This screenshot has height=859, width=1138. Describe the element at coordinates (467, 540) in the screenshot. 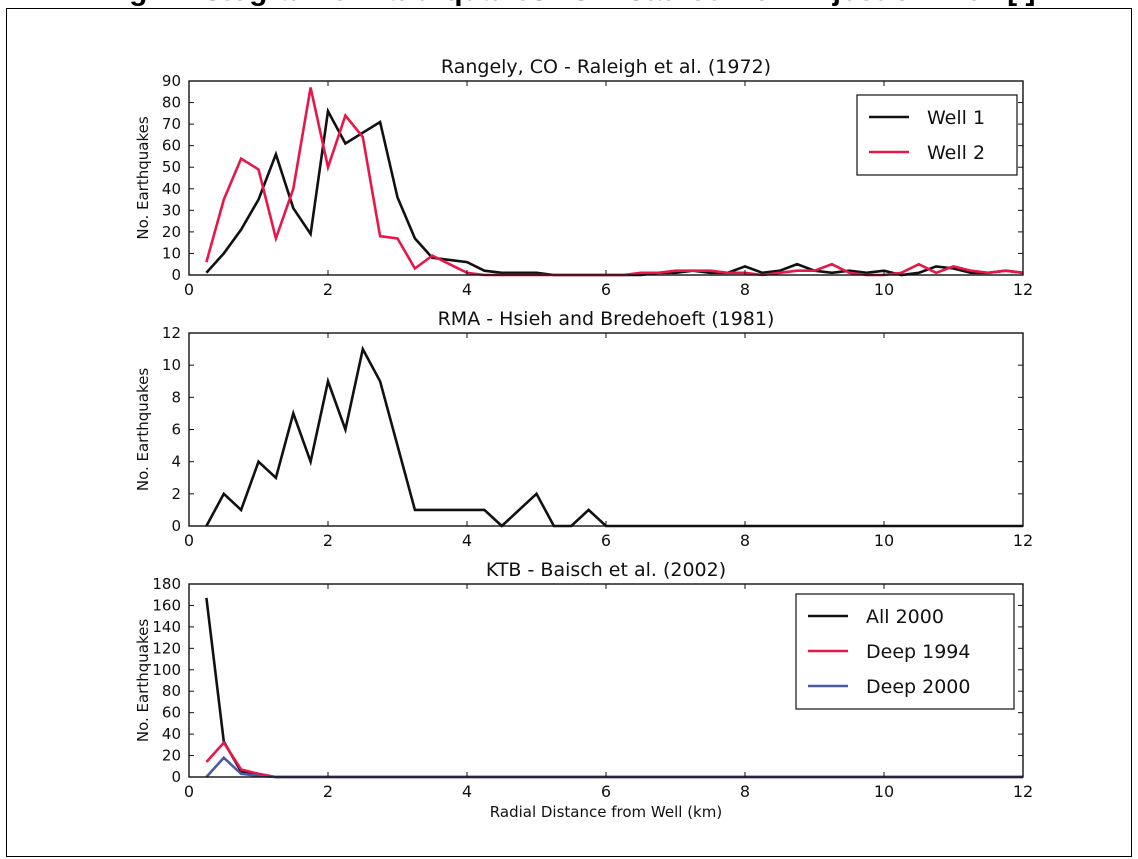

I see `panel2-xtick-label: 4` at that location.